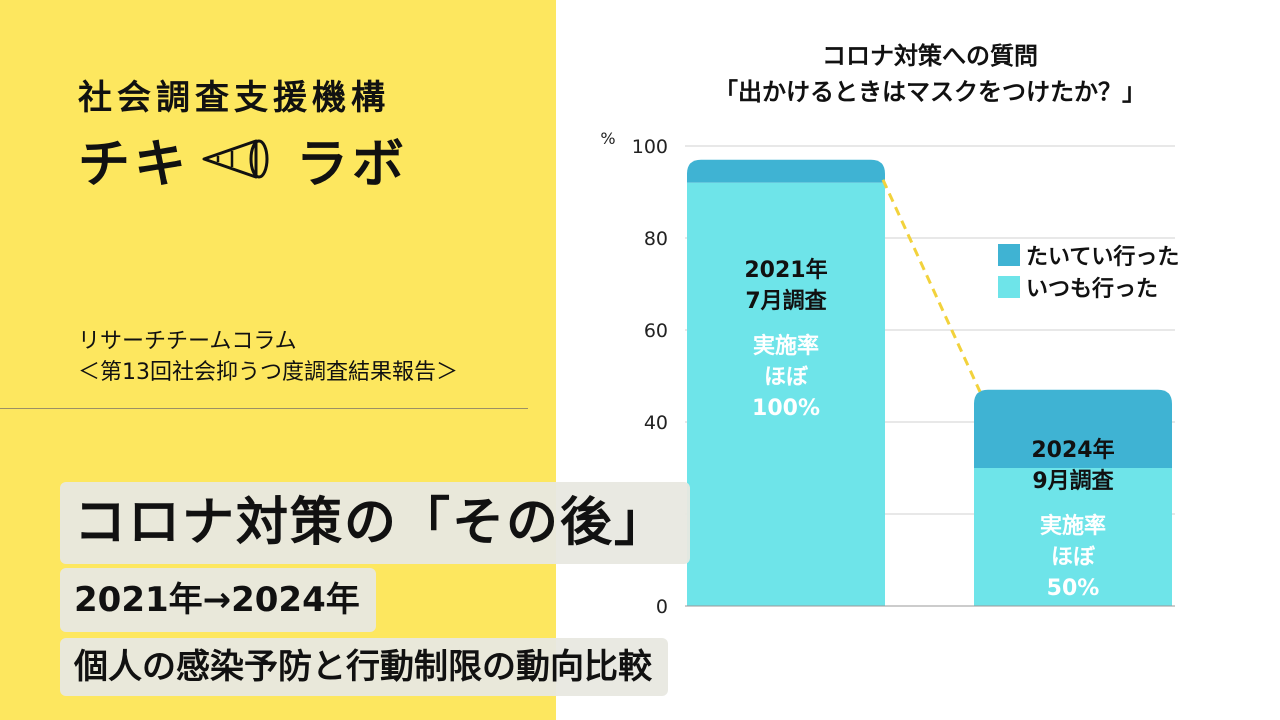 This screenshot has width=1280, height=720. Describe the element at coordinates (364, 667) in the screenshot. I see `headline-description: 個人の感染予防と行動制限の動向比較` at that location.